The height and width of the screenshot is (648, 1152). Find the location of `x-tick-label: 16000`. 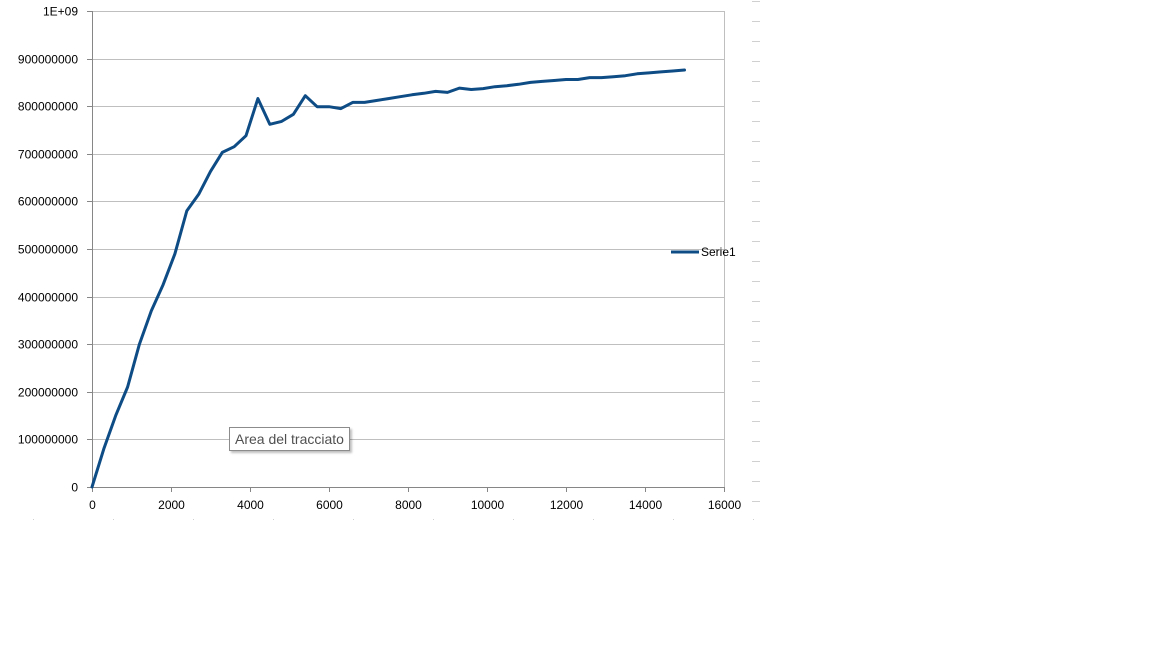

x-tick-label: 16000 is located at coordinates (725, 505).